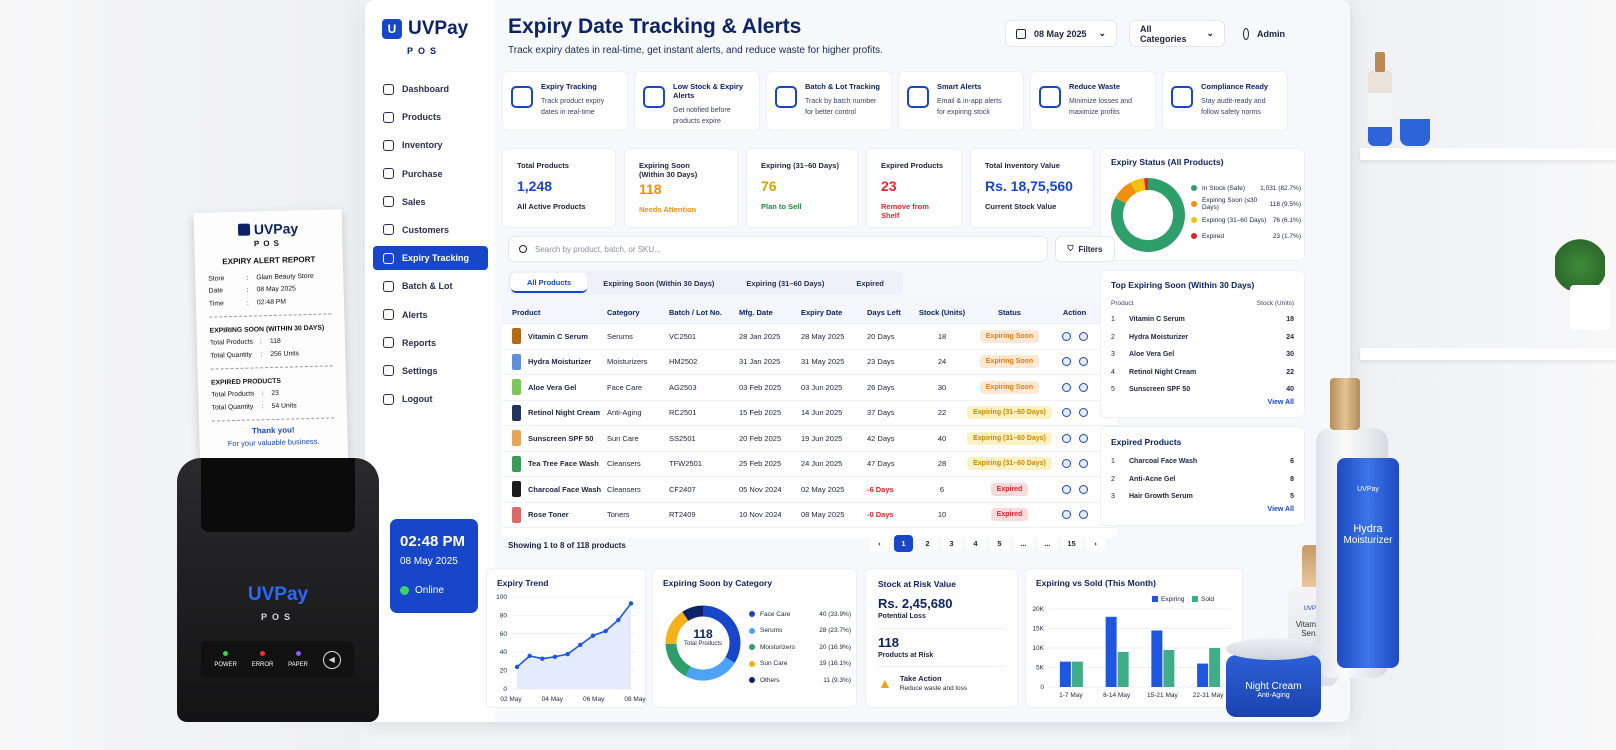 The height and width of the screenshot is (750, 1616). Describe the element at coordinates (1290, 337) in the screenshot. I see `list-value: 24` at that location.